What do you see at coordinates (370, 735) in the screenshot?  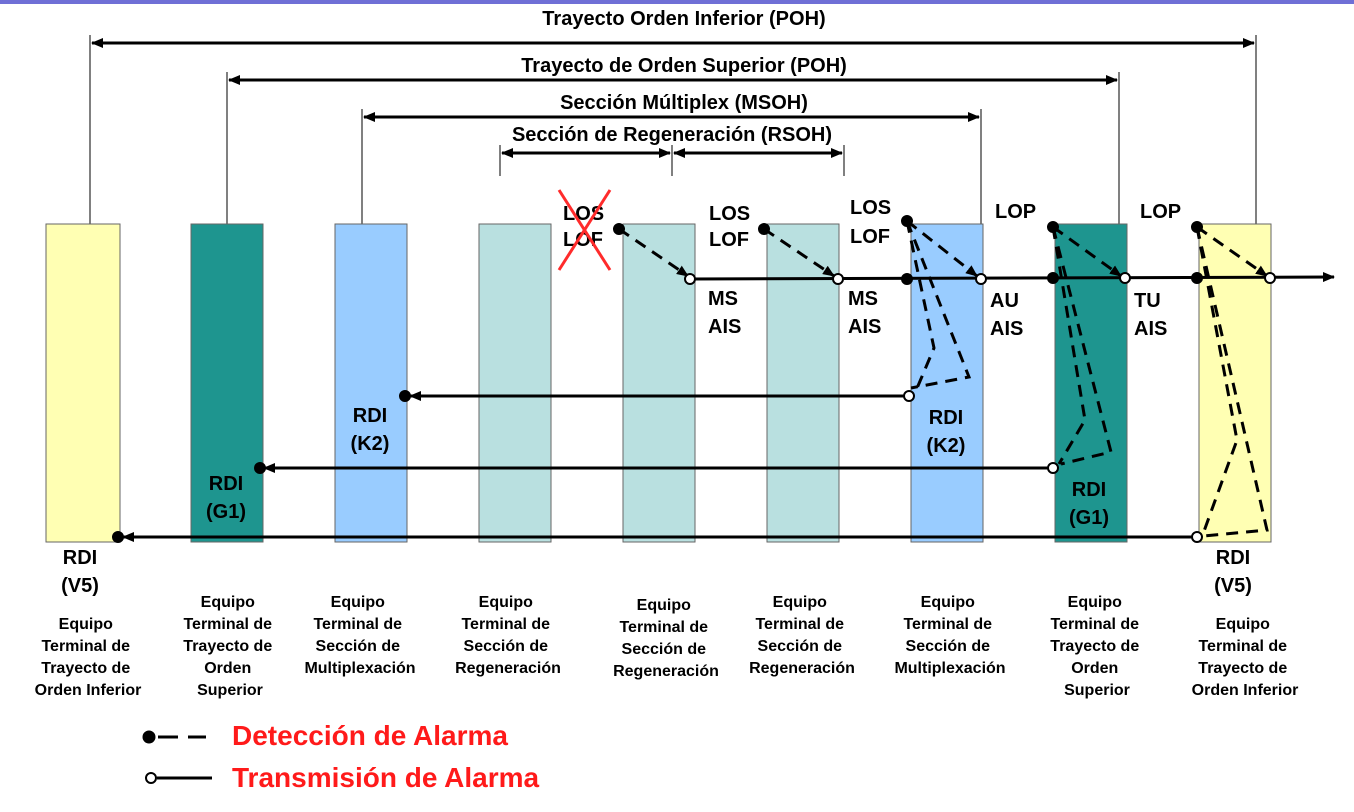 I see `legend-detection-label: Detección de Alarma` at bounding box center [370, 735].